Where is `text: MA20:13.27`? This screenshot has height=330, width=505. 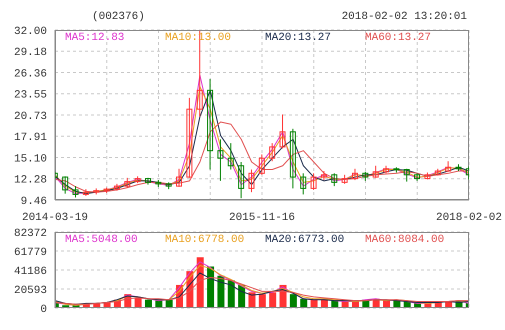 text: MA20:13.27 is located at coordinates (298, 38).